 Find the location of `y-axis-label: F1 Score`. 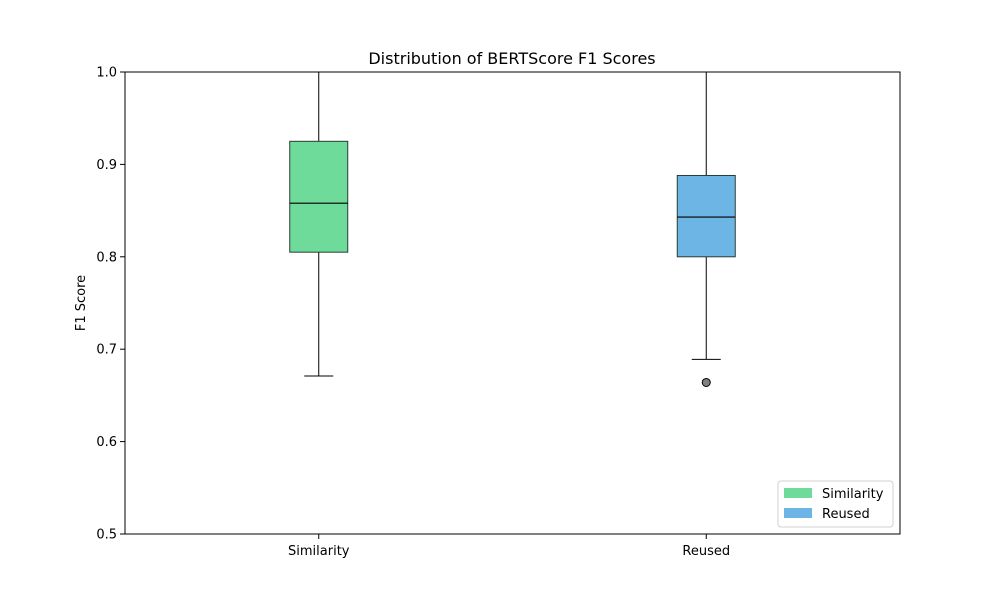

y-axis-label: F1 Score is located at coordinates (81, 303).